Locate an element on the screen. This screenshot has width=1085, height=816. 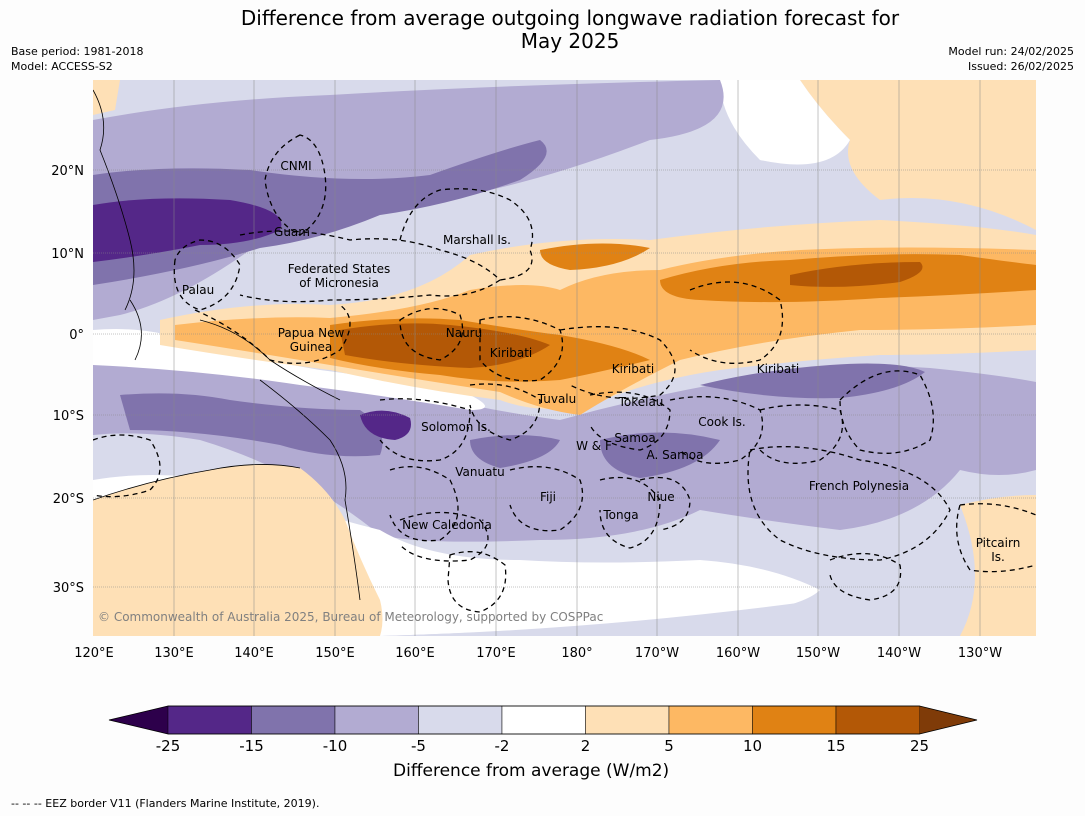
lat-label: 10°N is located at coordinates (67, 254).